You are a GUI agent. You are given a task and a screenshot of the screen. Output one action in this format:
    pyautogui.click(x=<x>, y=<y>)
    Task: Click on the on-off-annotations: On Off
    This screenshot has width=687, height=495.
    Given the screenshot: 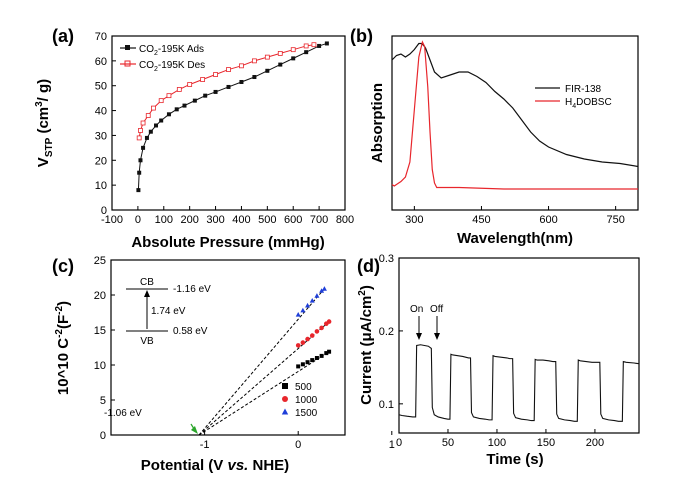 What is the action you would take?
    pyautogui.click(x=426, y=322)
    